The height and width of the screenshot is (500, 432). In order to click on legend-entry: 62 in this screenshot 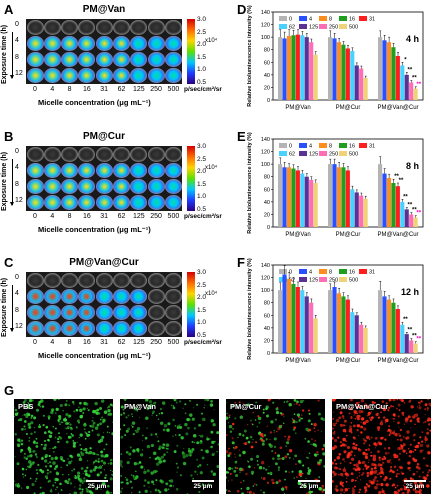, I will do `click(292, 155)`.